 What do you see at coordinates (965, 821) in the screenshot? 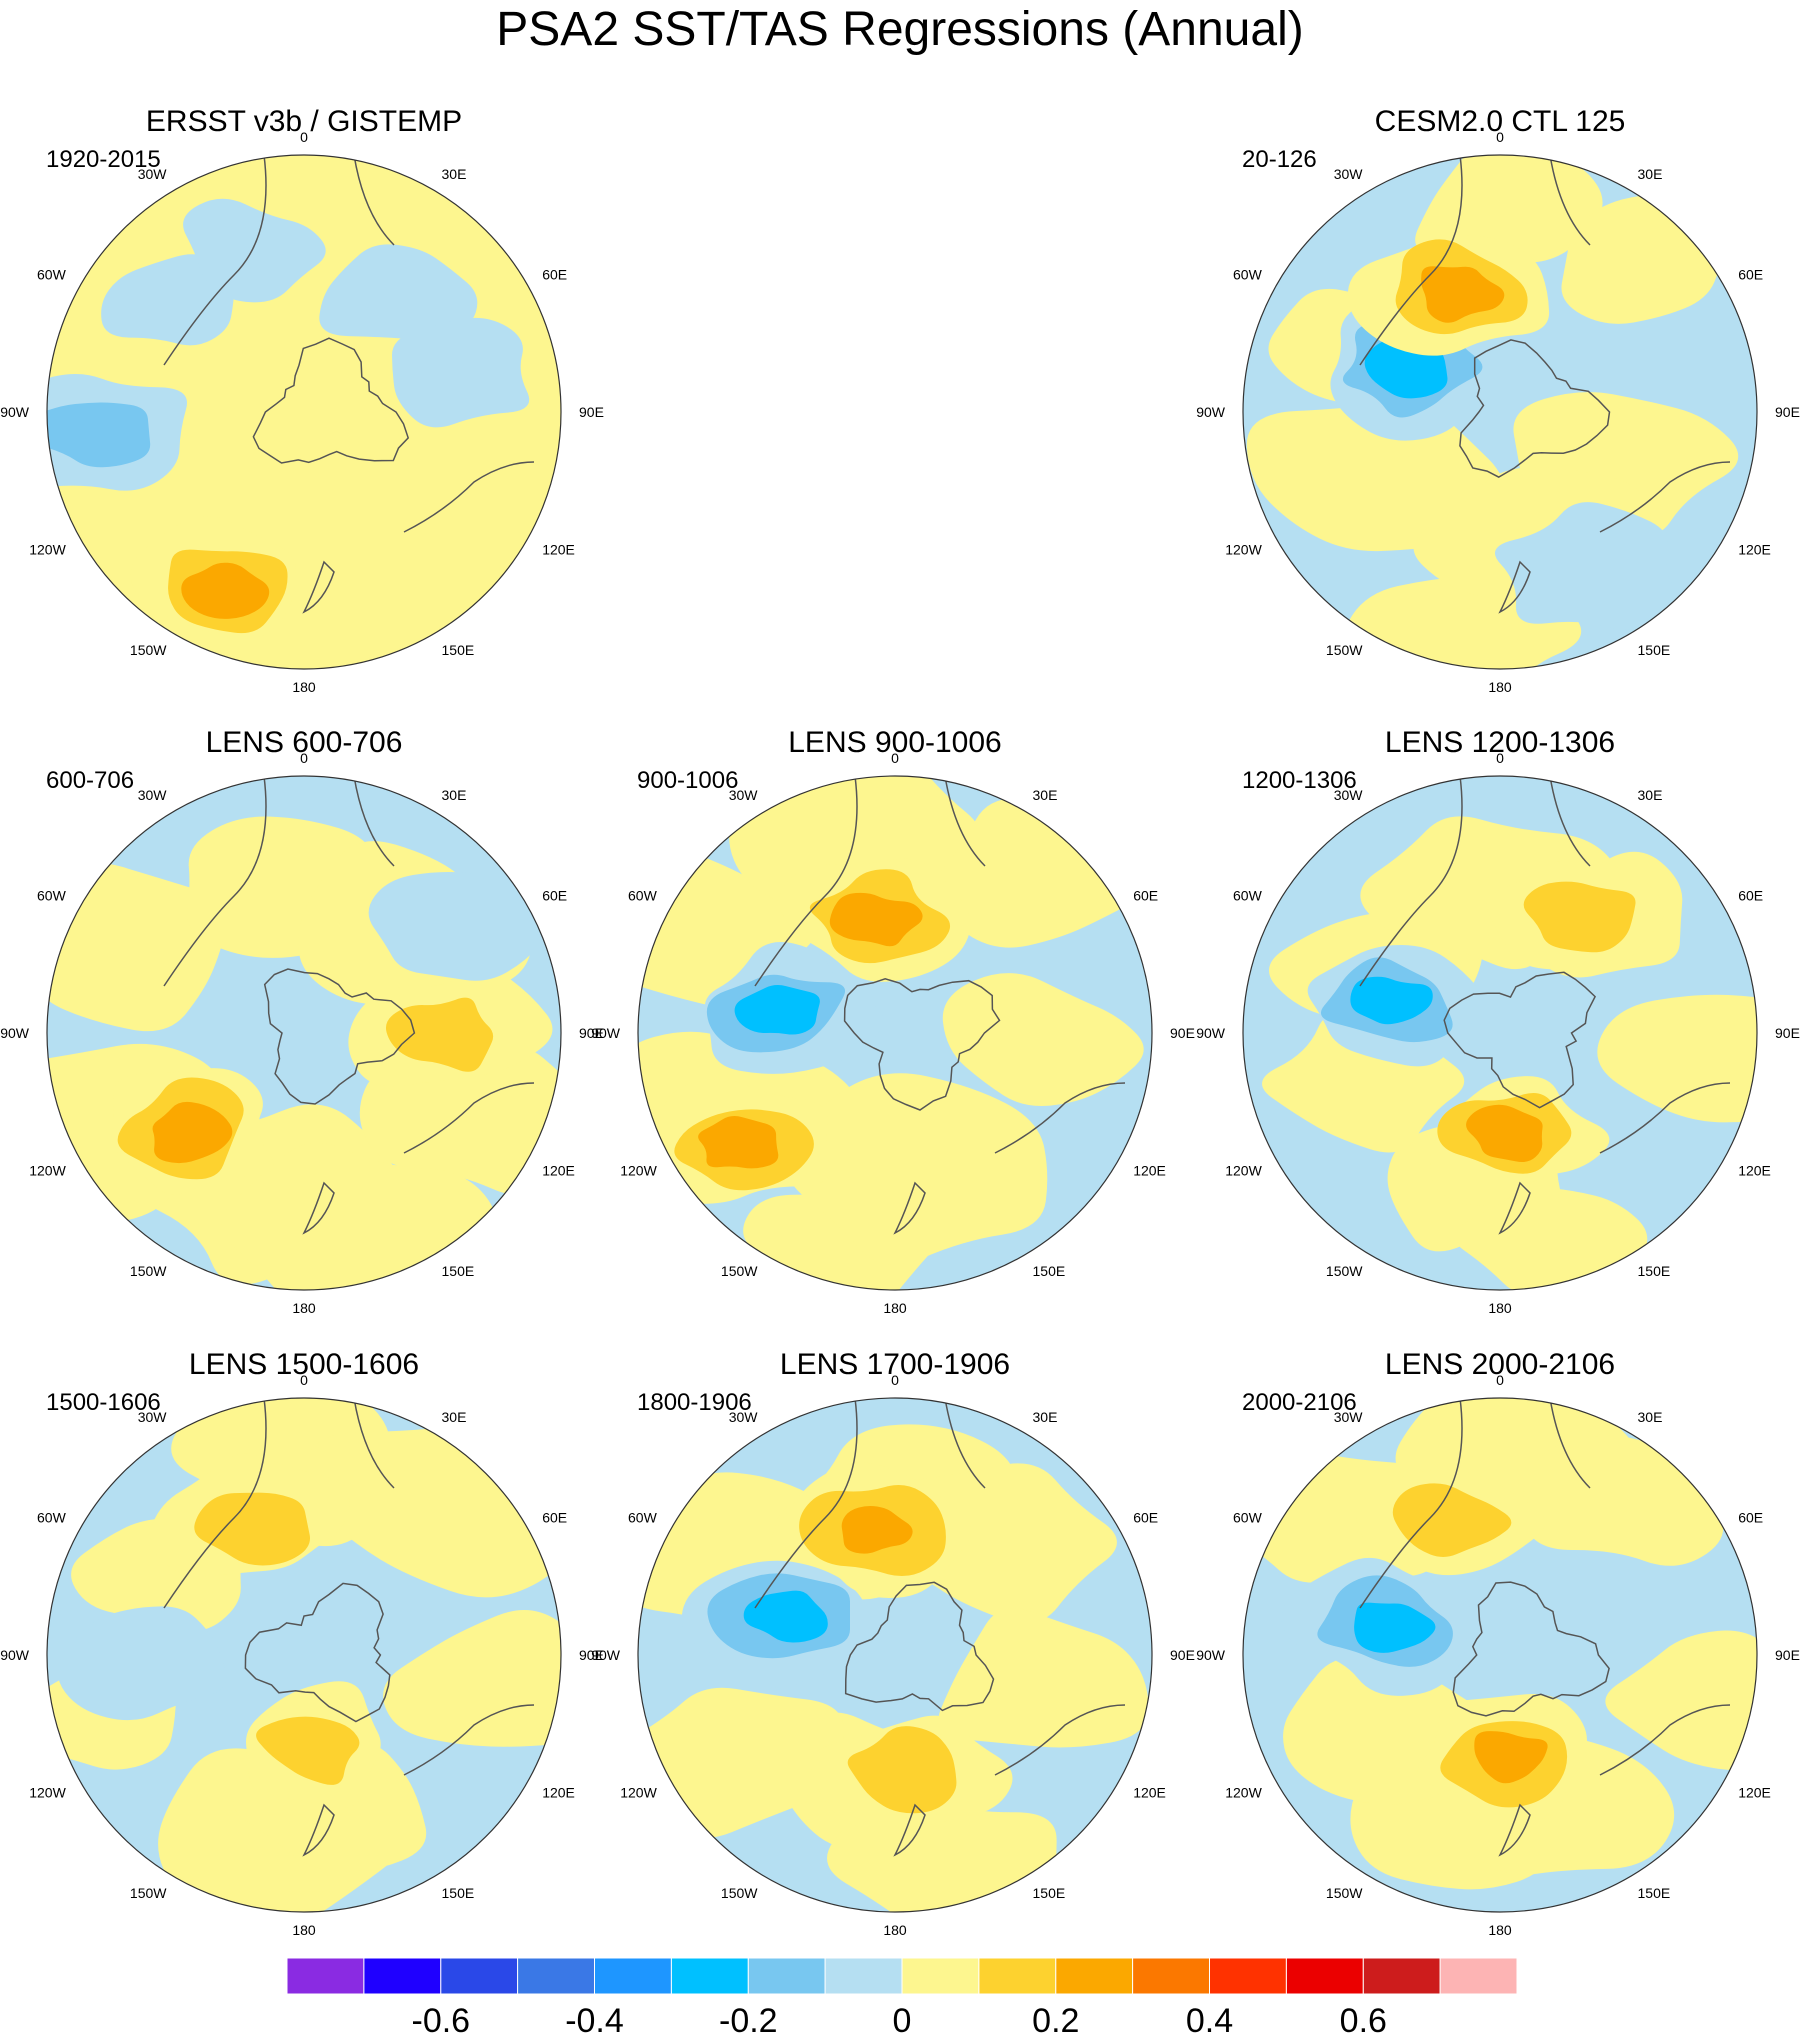
I see `coastline-africa` at bounding box center [965, 821].